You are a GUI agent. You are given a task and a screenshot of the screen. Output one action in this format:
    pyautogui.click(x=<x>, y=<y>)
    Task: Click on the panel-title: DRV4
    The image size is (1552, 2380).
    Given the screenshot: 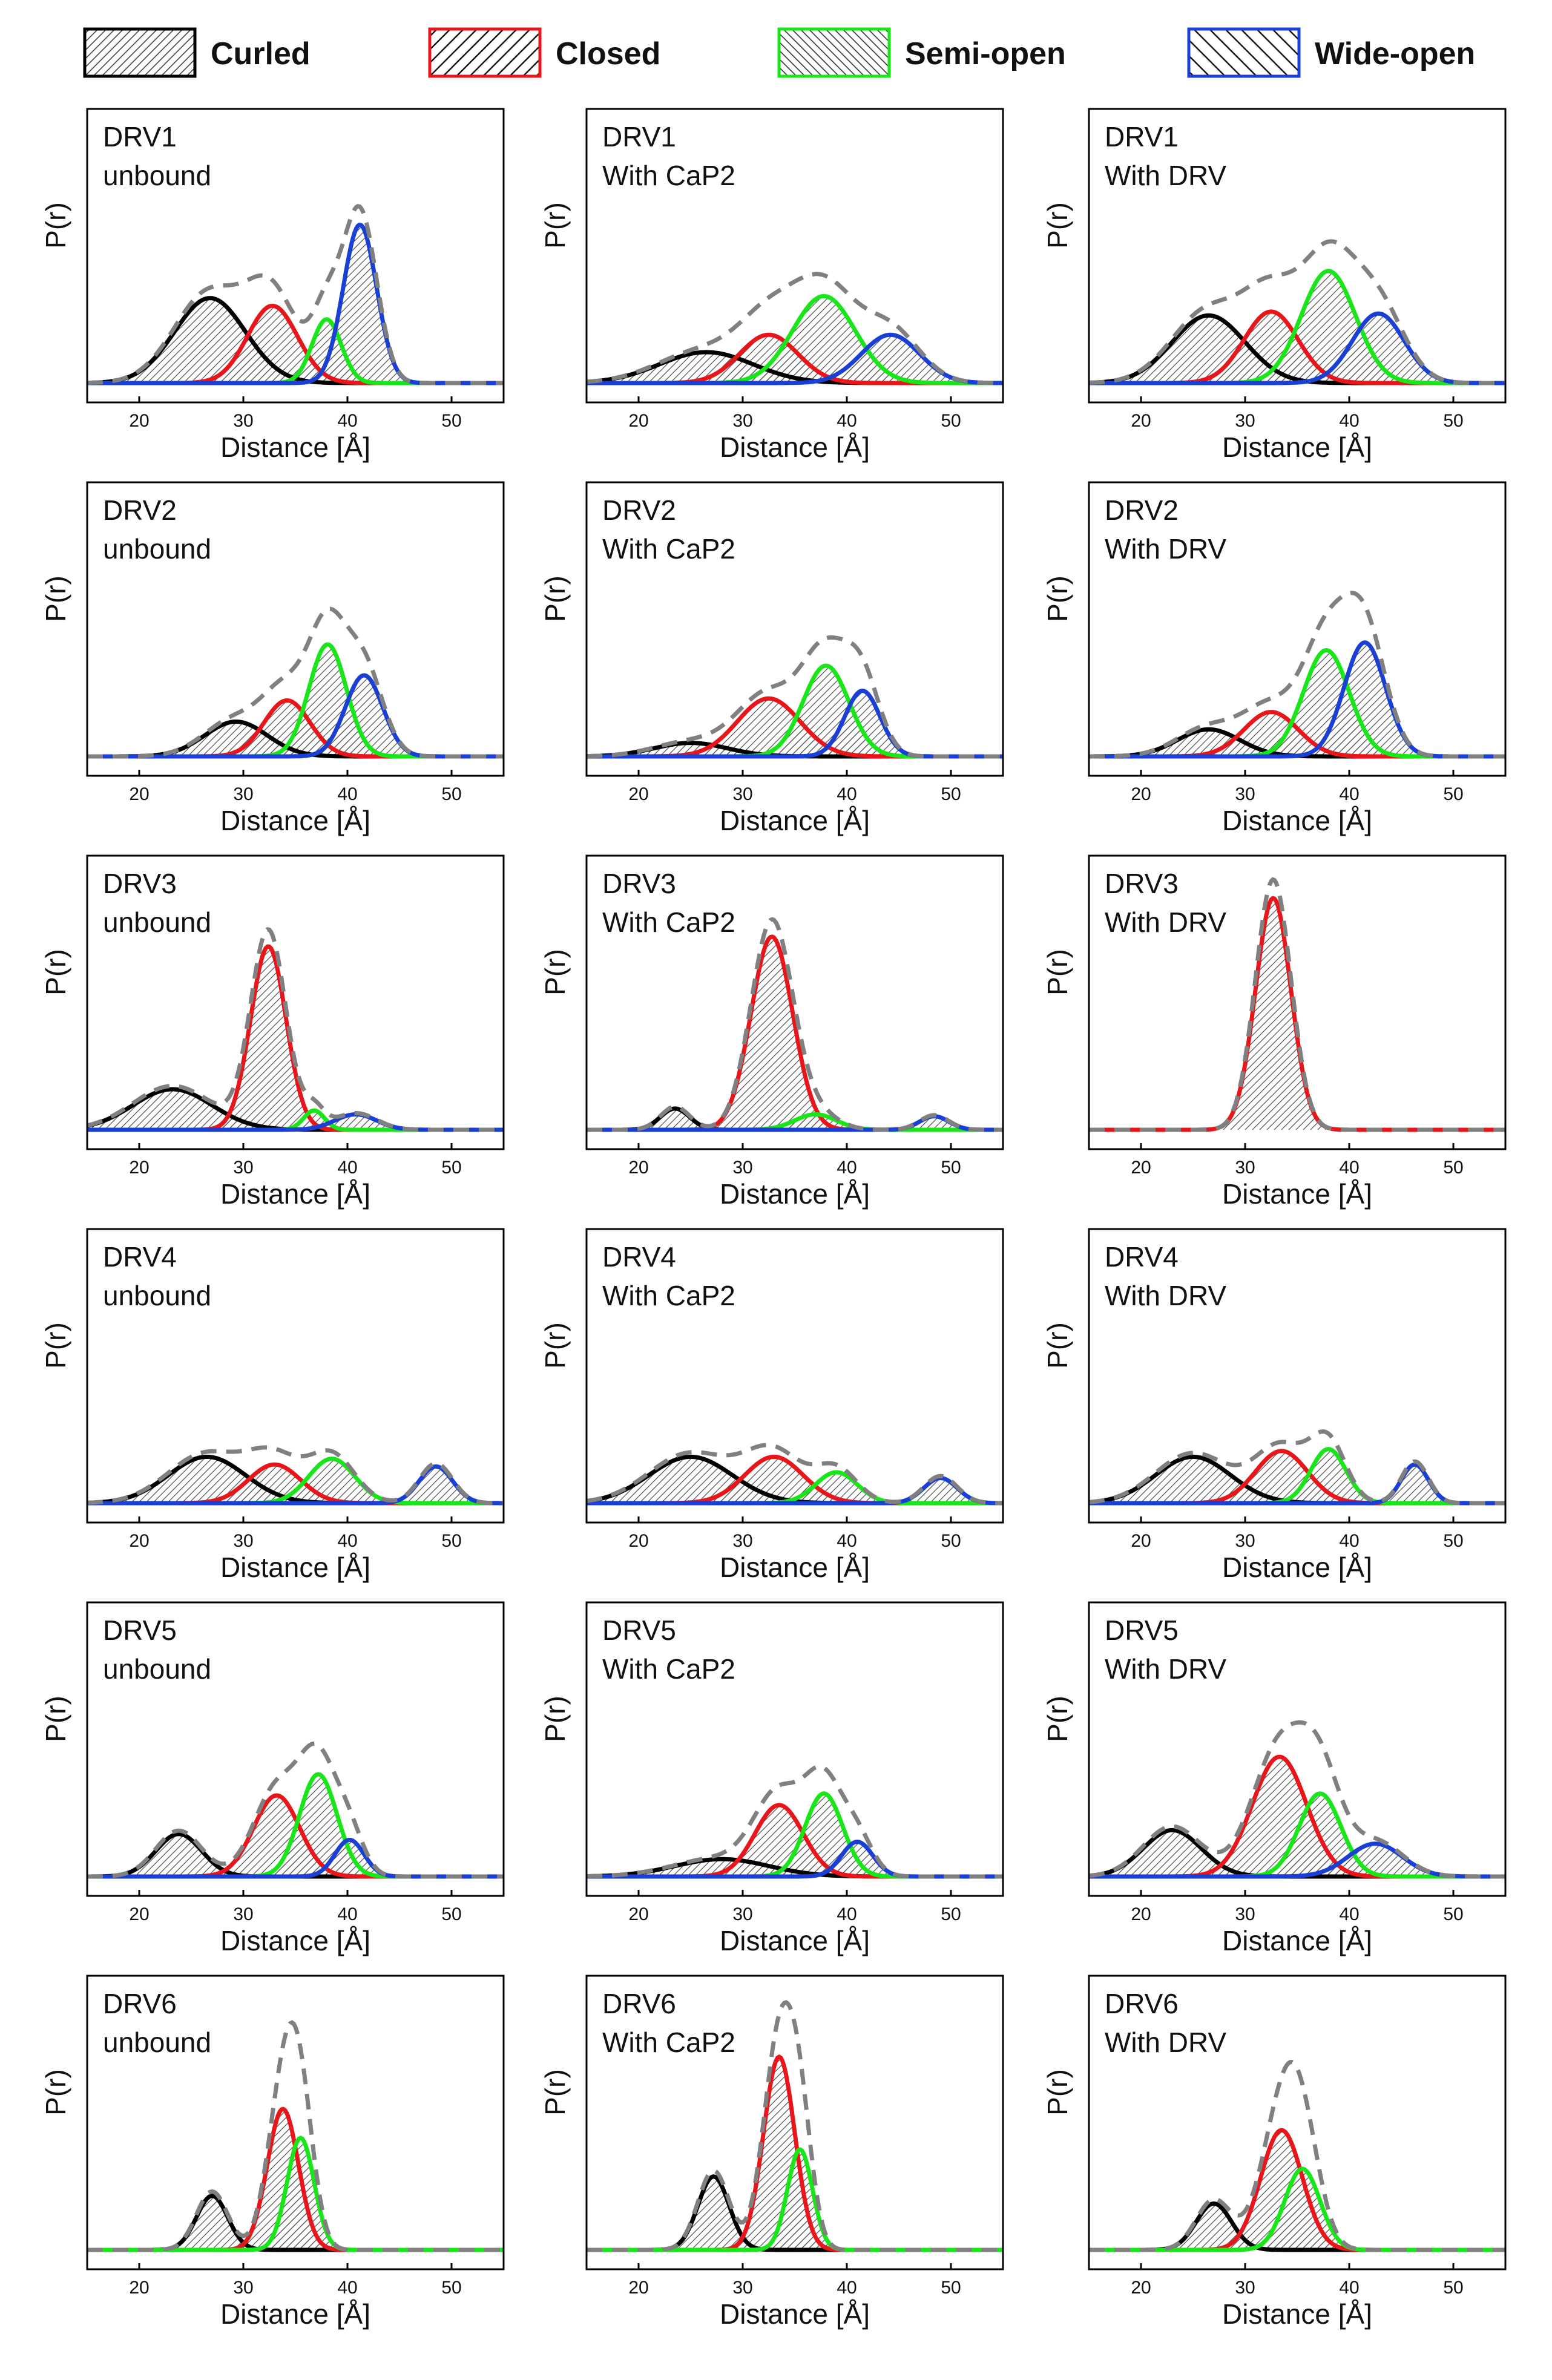 What is the action you would take?
    pyautogui.click(x=140, y=1257)
    